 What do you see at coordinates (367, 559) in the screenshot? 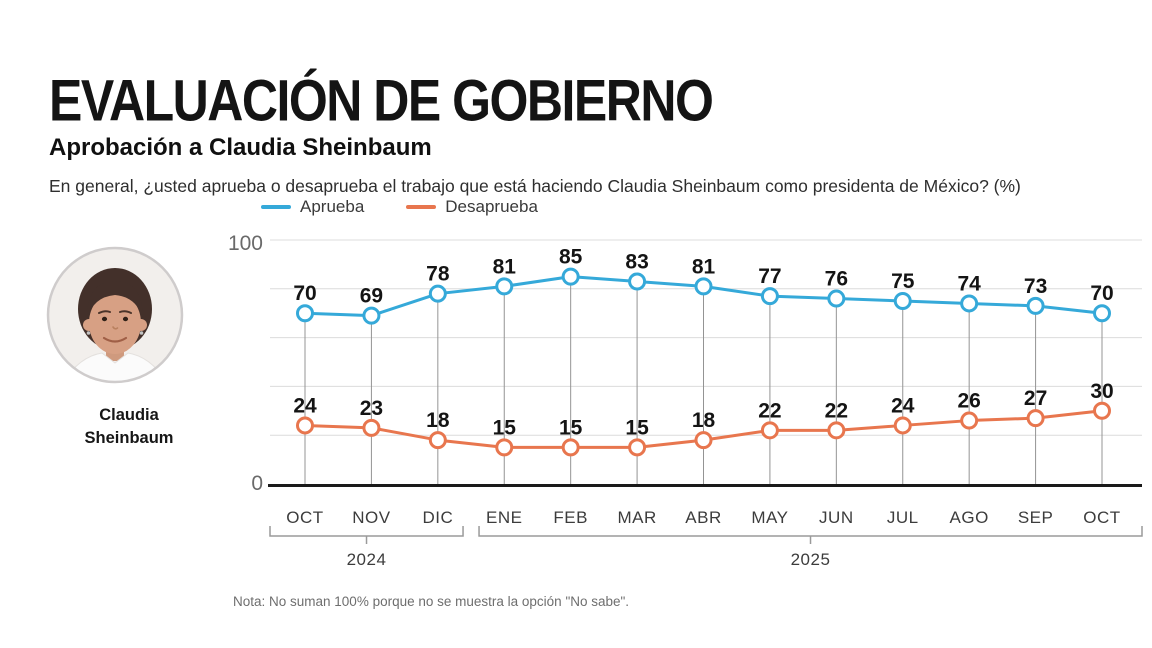
I see `year-label: 2024` at bounding box center [367, 559].